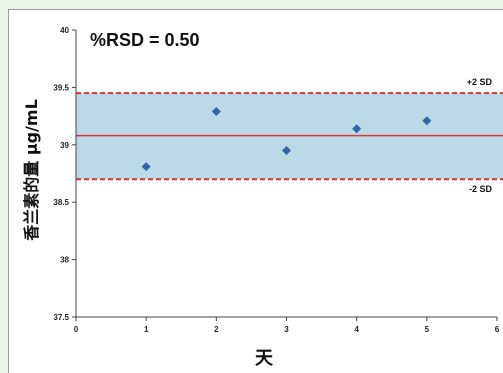 The width and height of the screenshot is (503, 373). What do you see at coordinates (356, 329) in the screenshot?
I see `x-tick-label: 4` at bounding box center [356, 329].